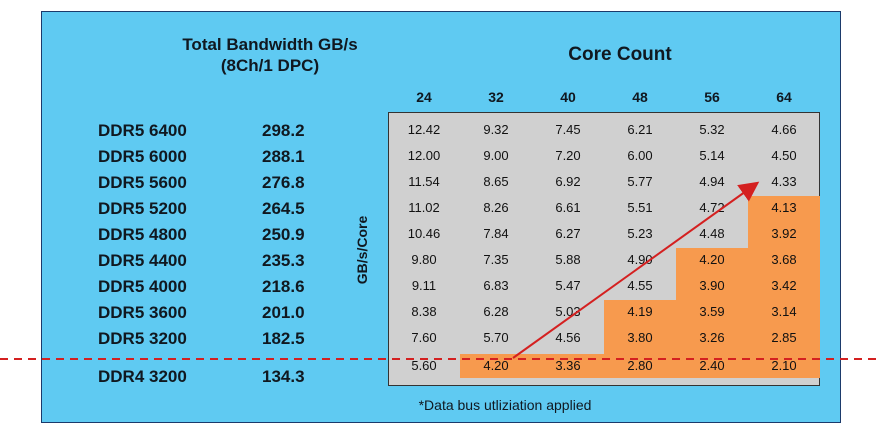 Image resolution: width=880 pixels, height=438 pixels. What do you see at coordinates (568, 129) in the screenshot?
I see `value-cell: 7.45` at bounding box center [568, 129].